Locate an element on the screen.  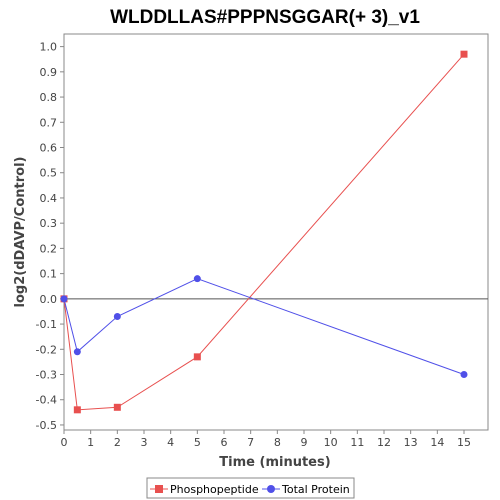
y-axis-label: log2(dDAVP/Control) is located at coordinates (20, 232).